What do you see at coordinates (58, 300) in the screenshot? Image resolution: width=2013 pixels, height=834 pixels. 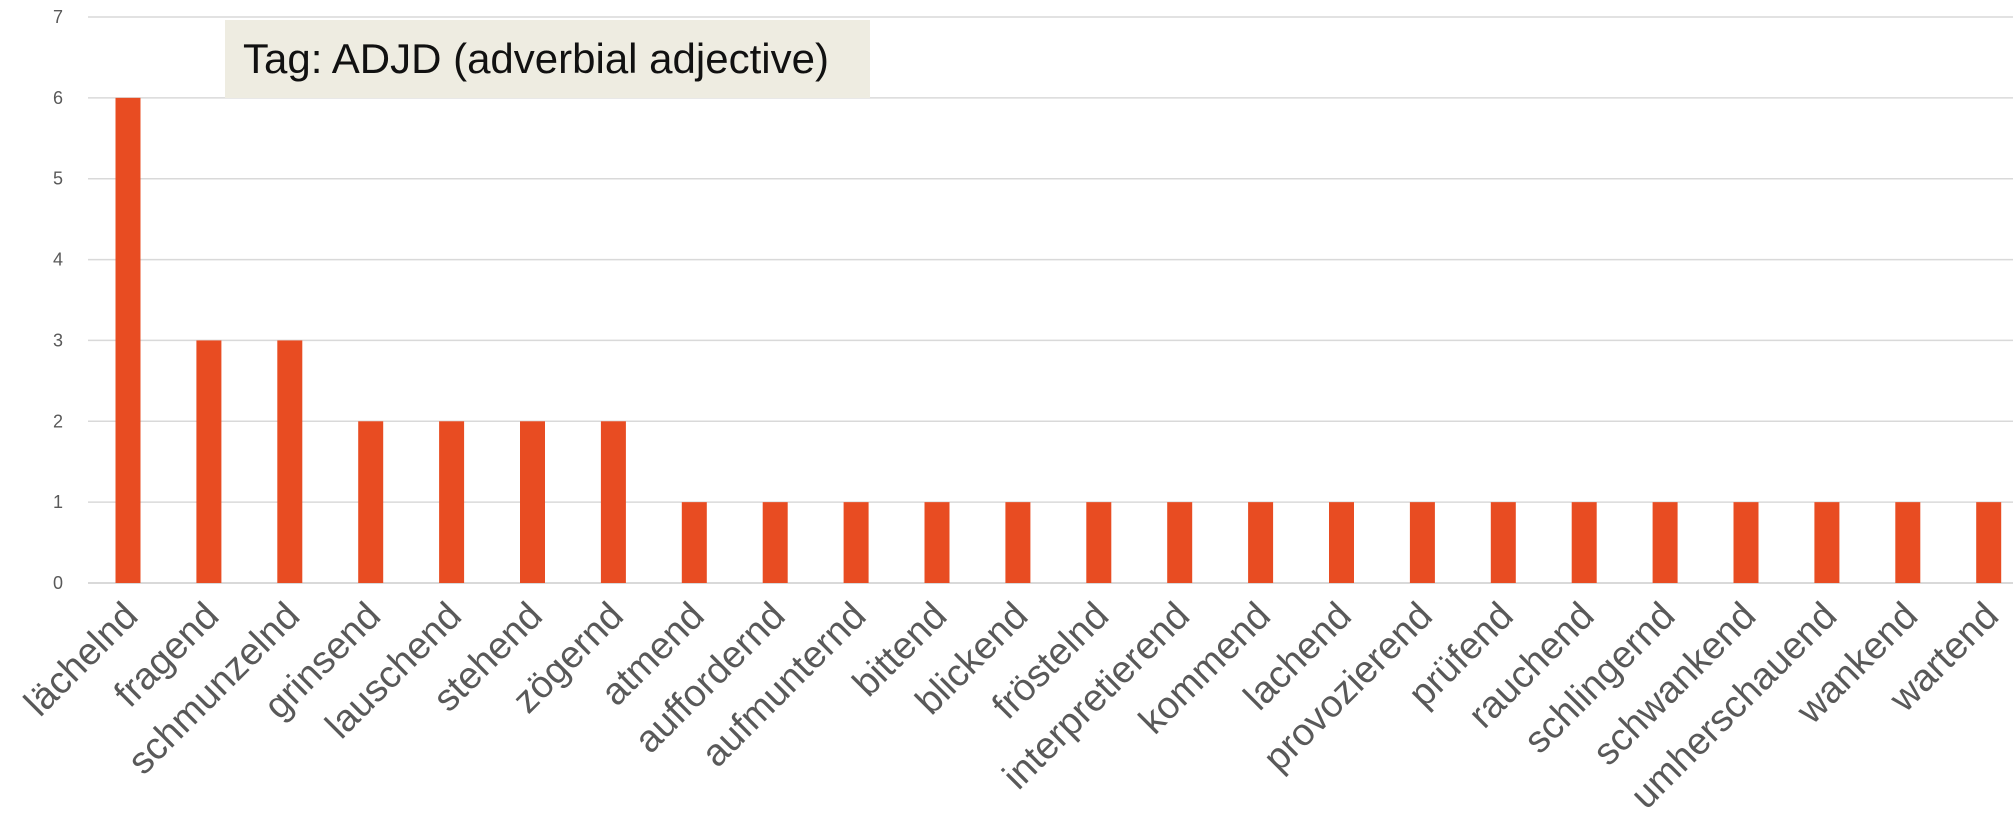 I see `y-axis-ticks: 0 1 2 3 4 5 6 7` at bounding box center [58, 300].